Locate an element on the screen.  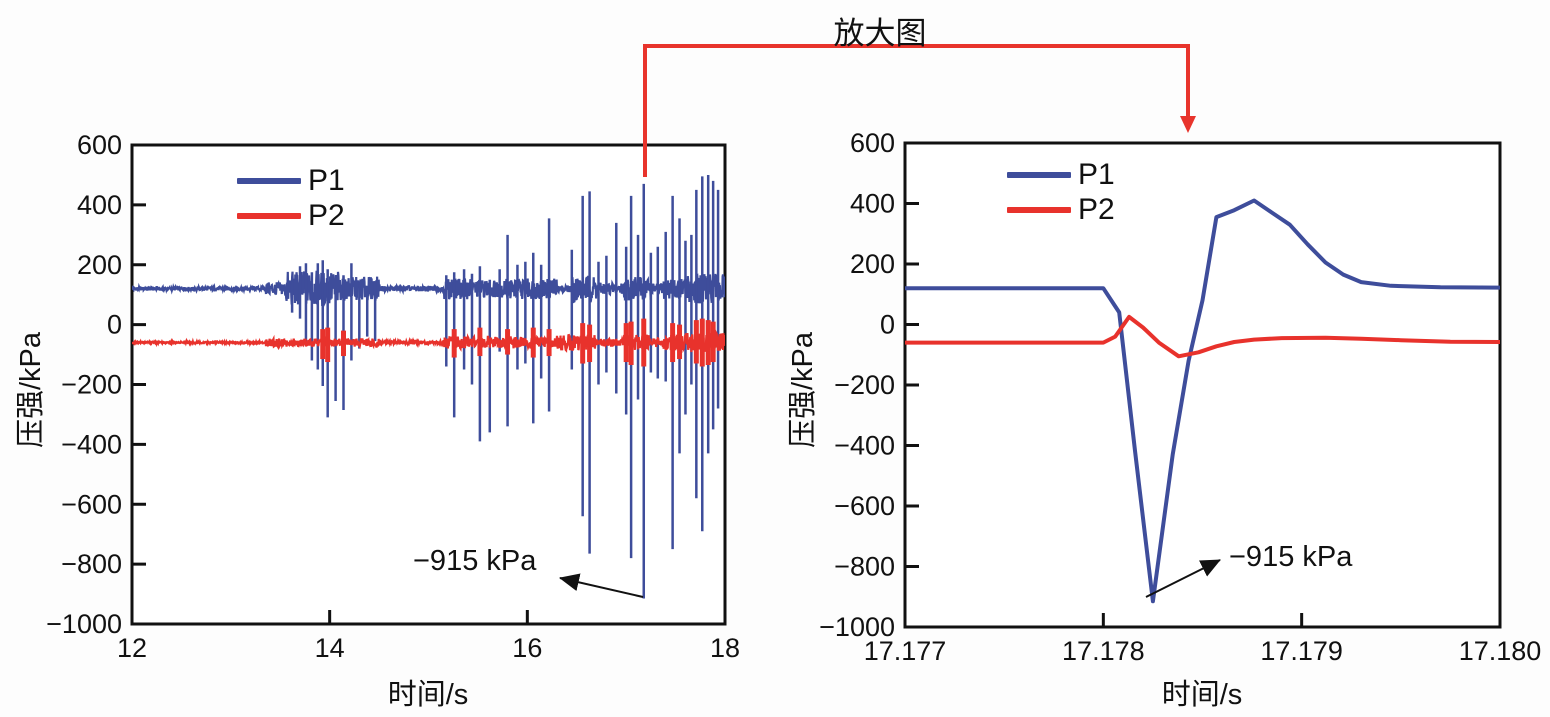
zoom-connector is located at coordinates (919, 110).